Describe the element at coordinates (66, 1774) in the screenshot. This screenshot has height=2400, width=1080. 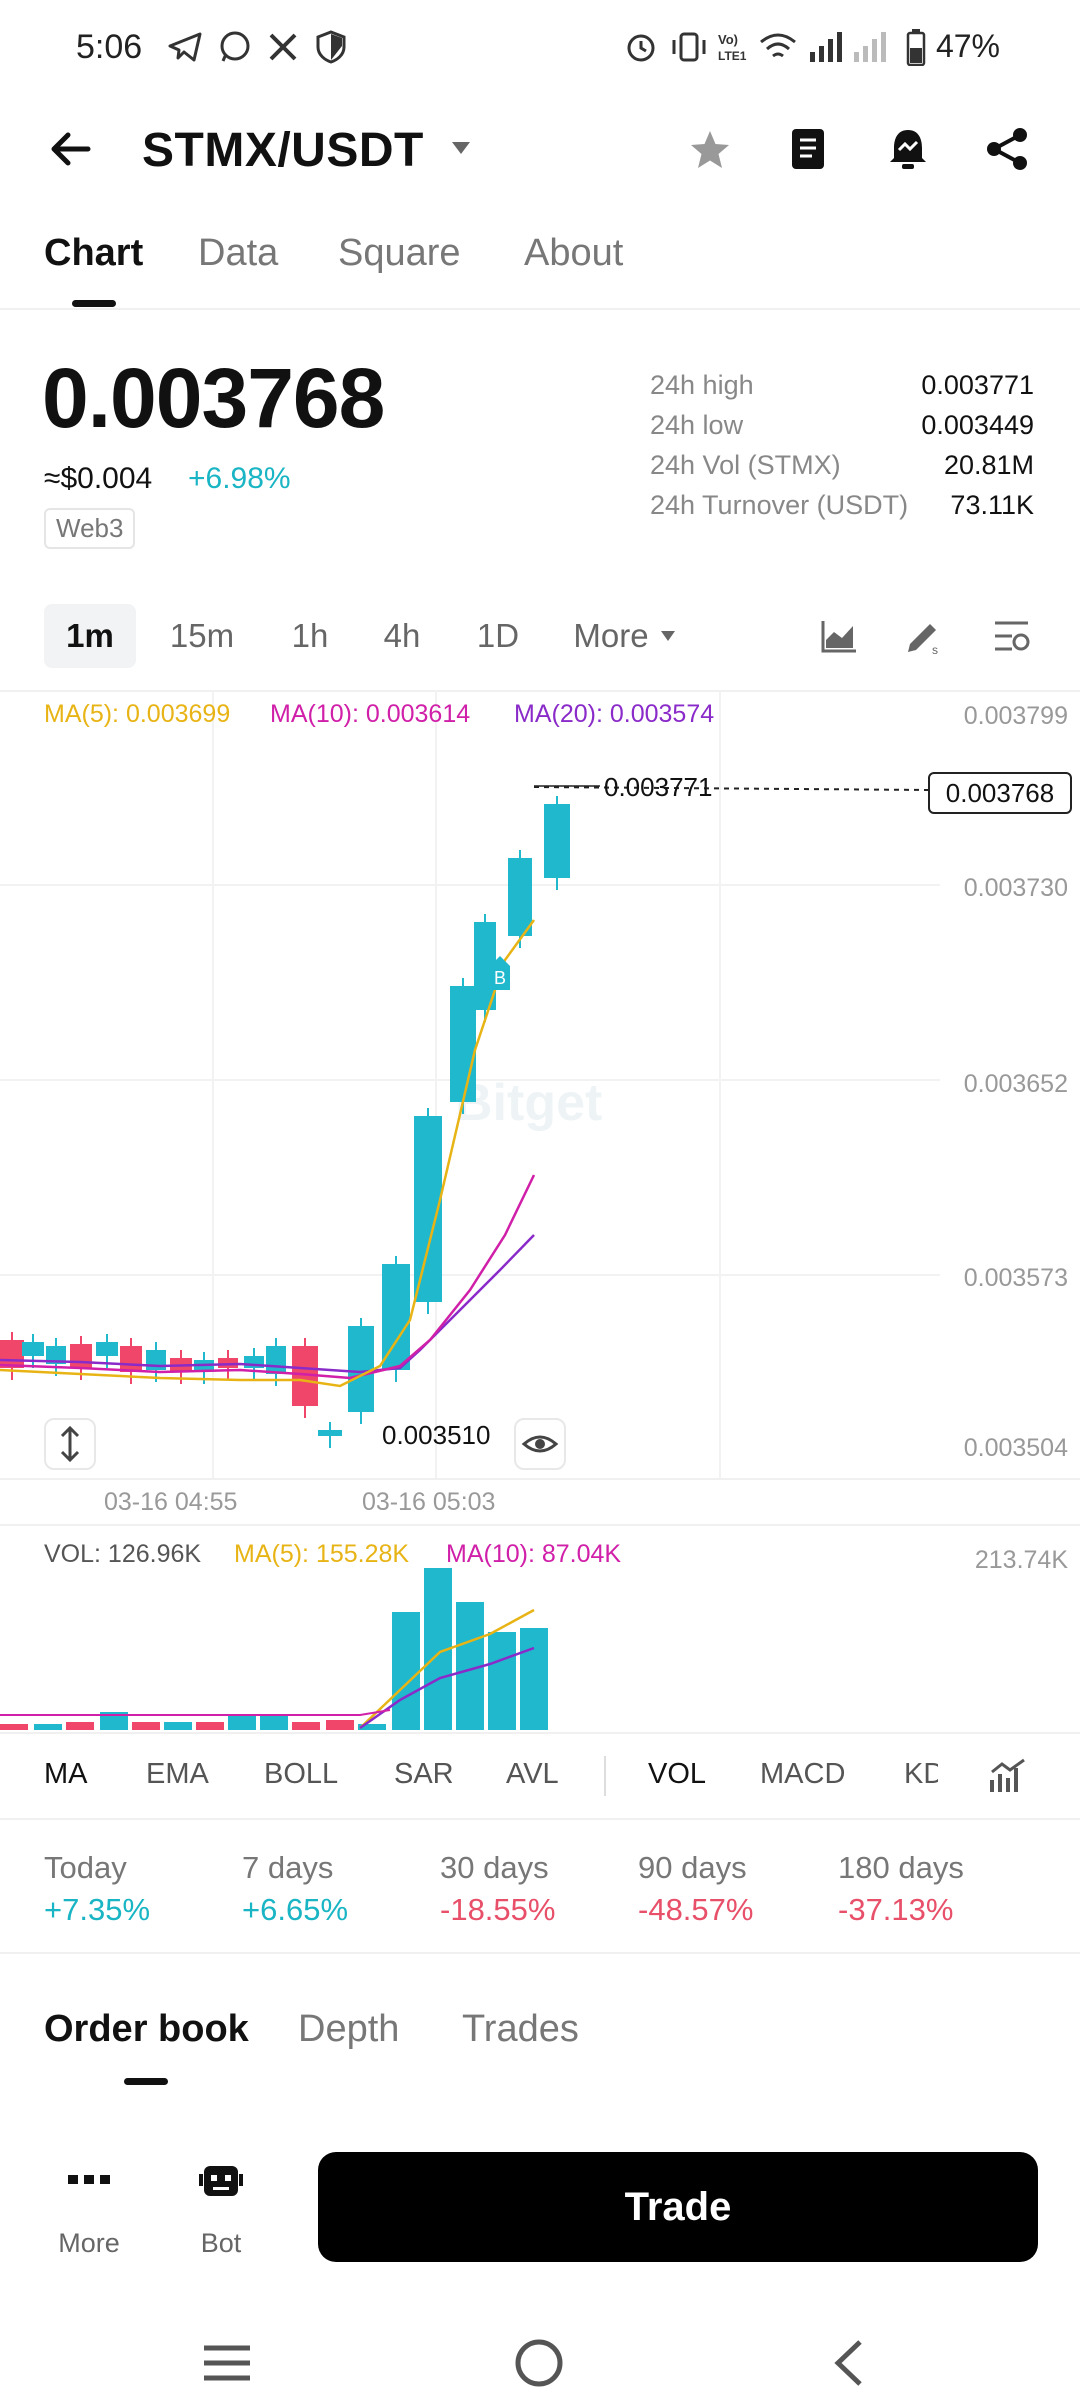
I see `indicator-ma: MA` at that location.